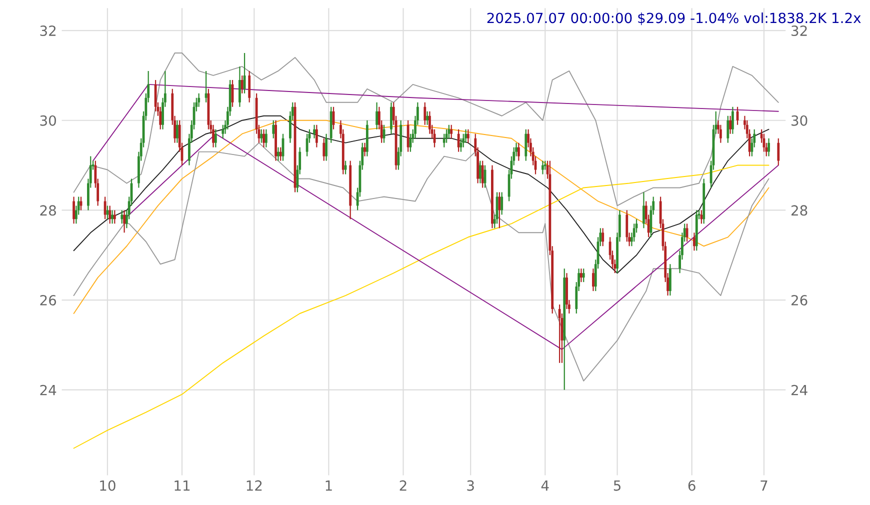 This screenshot has height=505, width=870. I want to click on y2-tick-label: 28, so click(799, 210).